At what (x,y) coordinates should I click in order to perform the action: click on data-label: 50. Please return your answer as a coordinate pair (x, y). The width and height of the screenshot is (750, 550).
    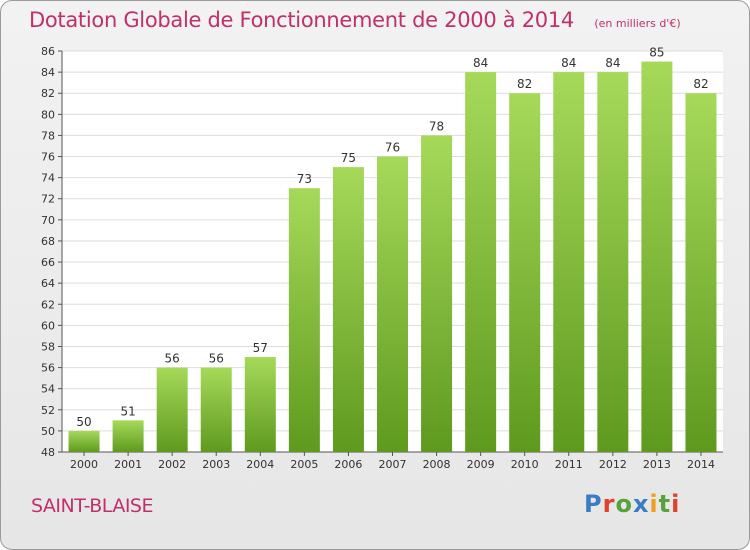
    Looking at the image, I should click on (83, 422).